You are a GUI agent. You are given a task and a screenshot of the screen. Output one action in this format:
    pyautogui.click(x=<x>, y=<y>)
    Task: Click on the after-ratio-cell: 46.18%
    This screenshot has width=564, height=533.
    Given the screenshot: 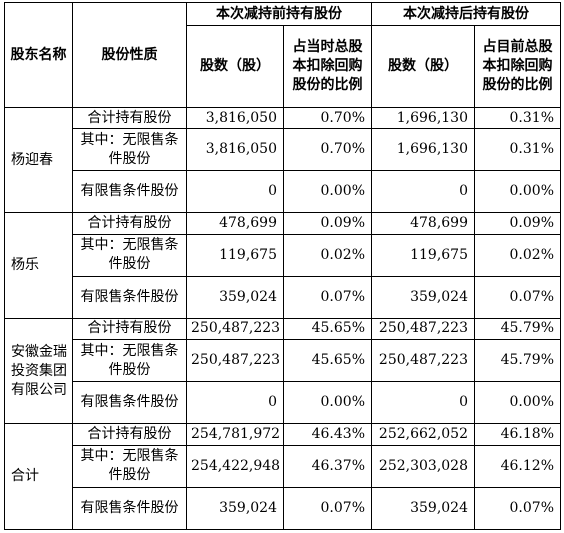 What is the action you would take?
    pyautogui.click(x=517, y=434)
    